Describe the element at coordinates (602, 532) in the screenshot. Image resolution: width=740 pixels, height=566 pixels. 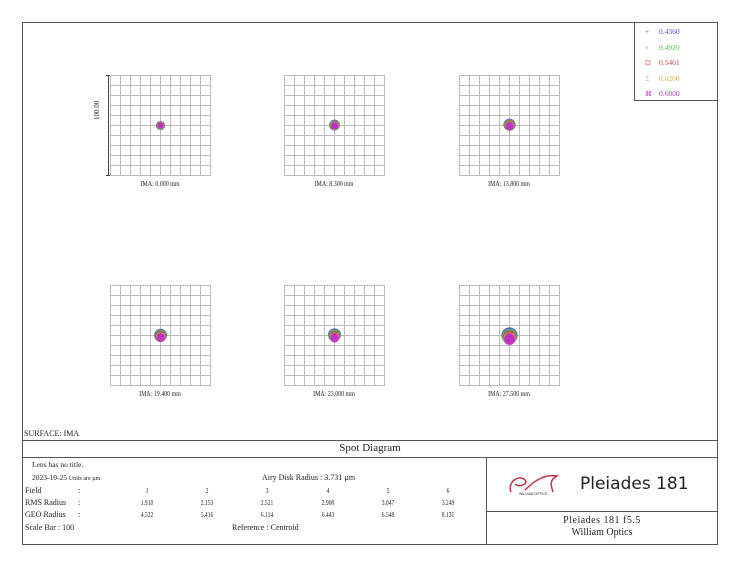
I see `manufacturer: William Optics` at that location.